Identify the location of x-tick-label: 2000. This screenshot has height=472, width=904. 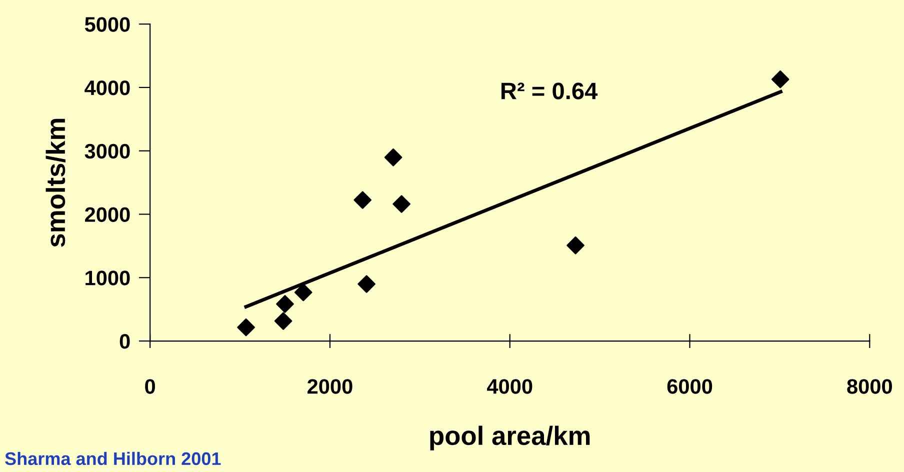
(330, 386).